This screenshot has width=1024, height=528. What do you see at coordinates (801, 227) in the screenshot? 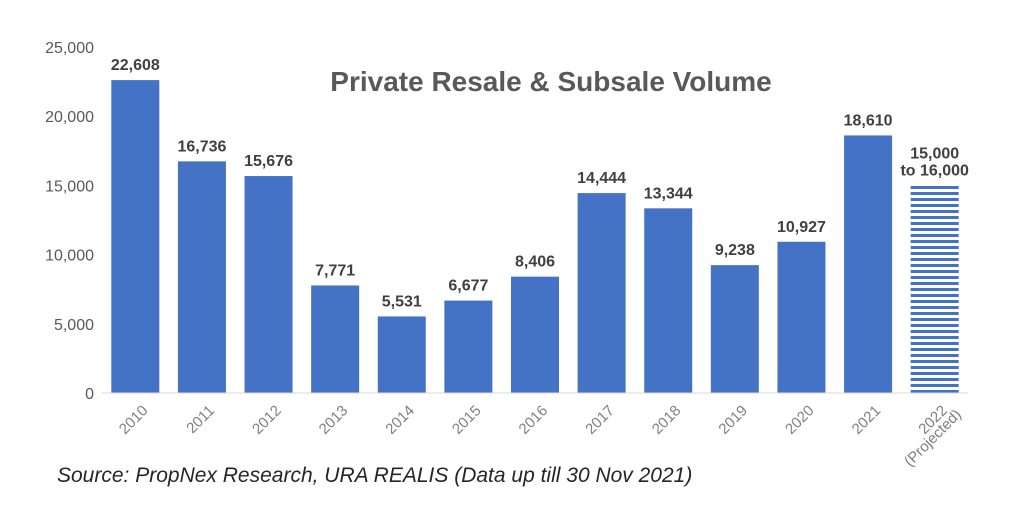
I see `data-label: 10,927` at bounding box center [801, 227].